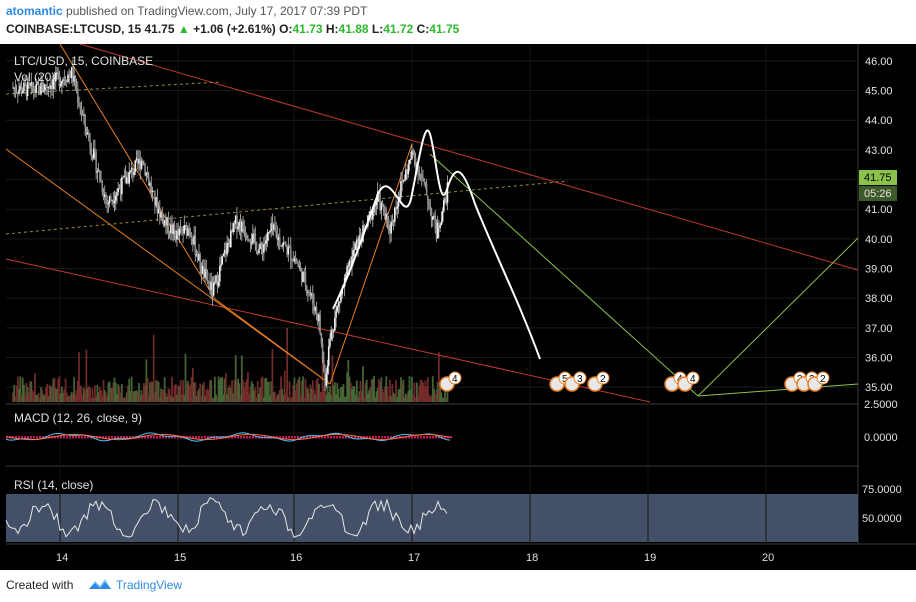 The width and height of the screenshot is (916, 602). What do you see at coordinates (455, 379) in the screenshot?
I see `event-count: 4` at bounding box center [455, 379].